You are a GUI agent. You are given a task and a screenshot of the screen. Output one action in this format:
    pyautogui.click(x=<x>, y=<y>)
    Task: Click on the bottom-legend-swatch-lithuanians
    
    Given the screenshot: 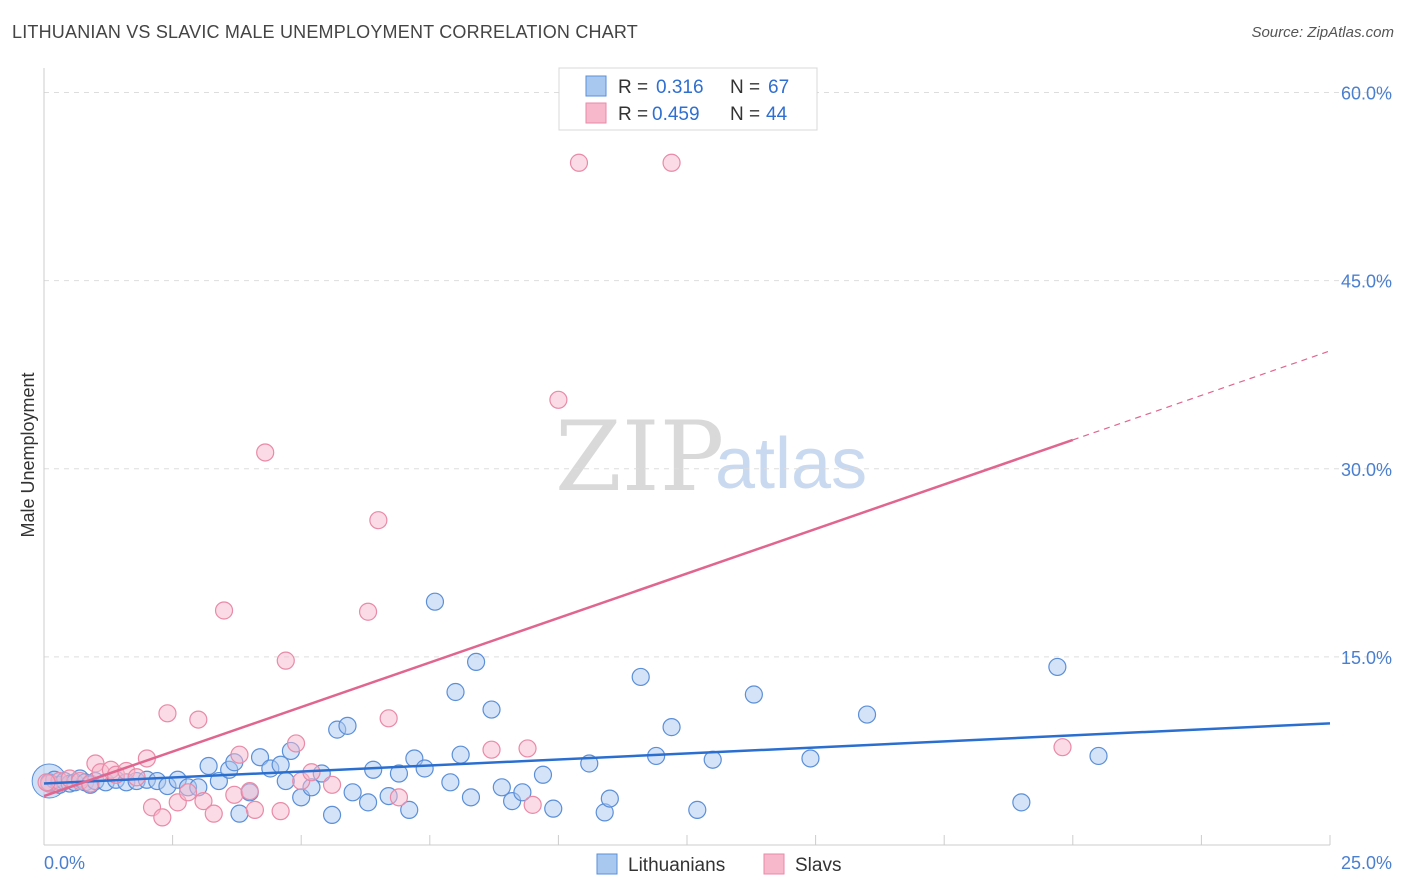 What is the action you would take?
    pyautogui.click(x=607, y=864)
    